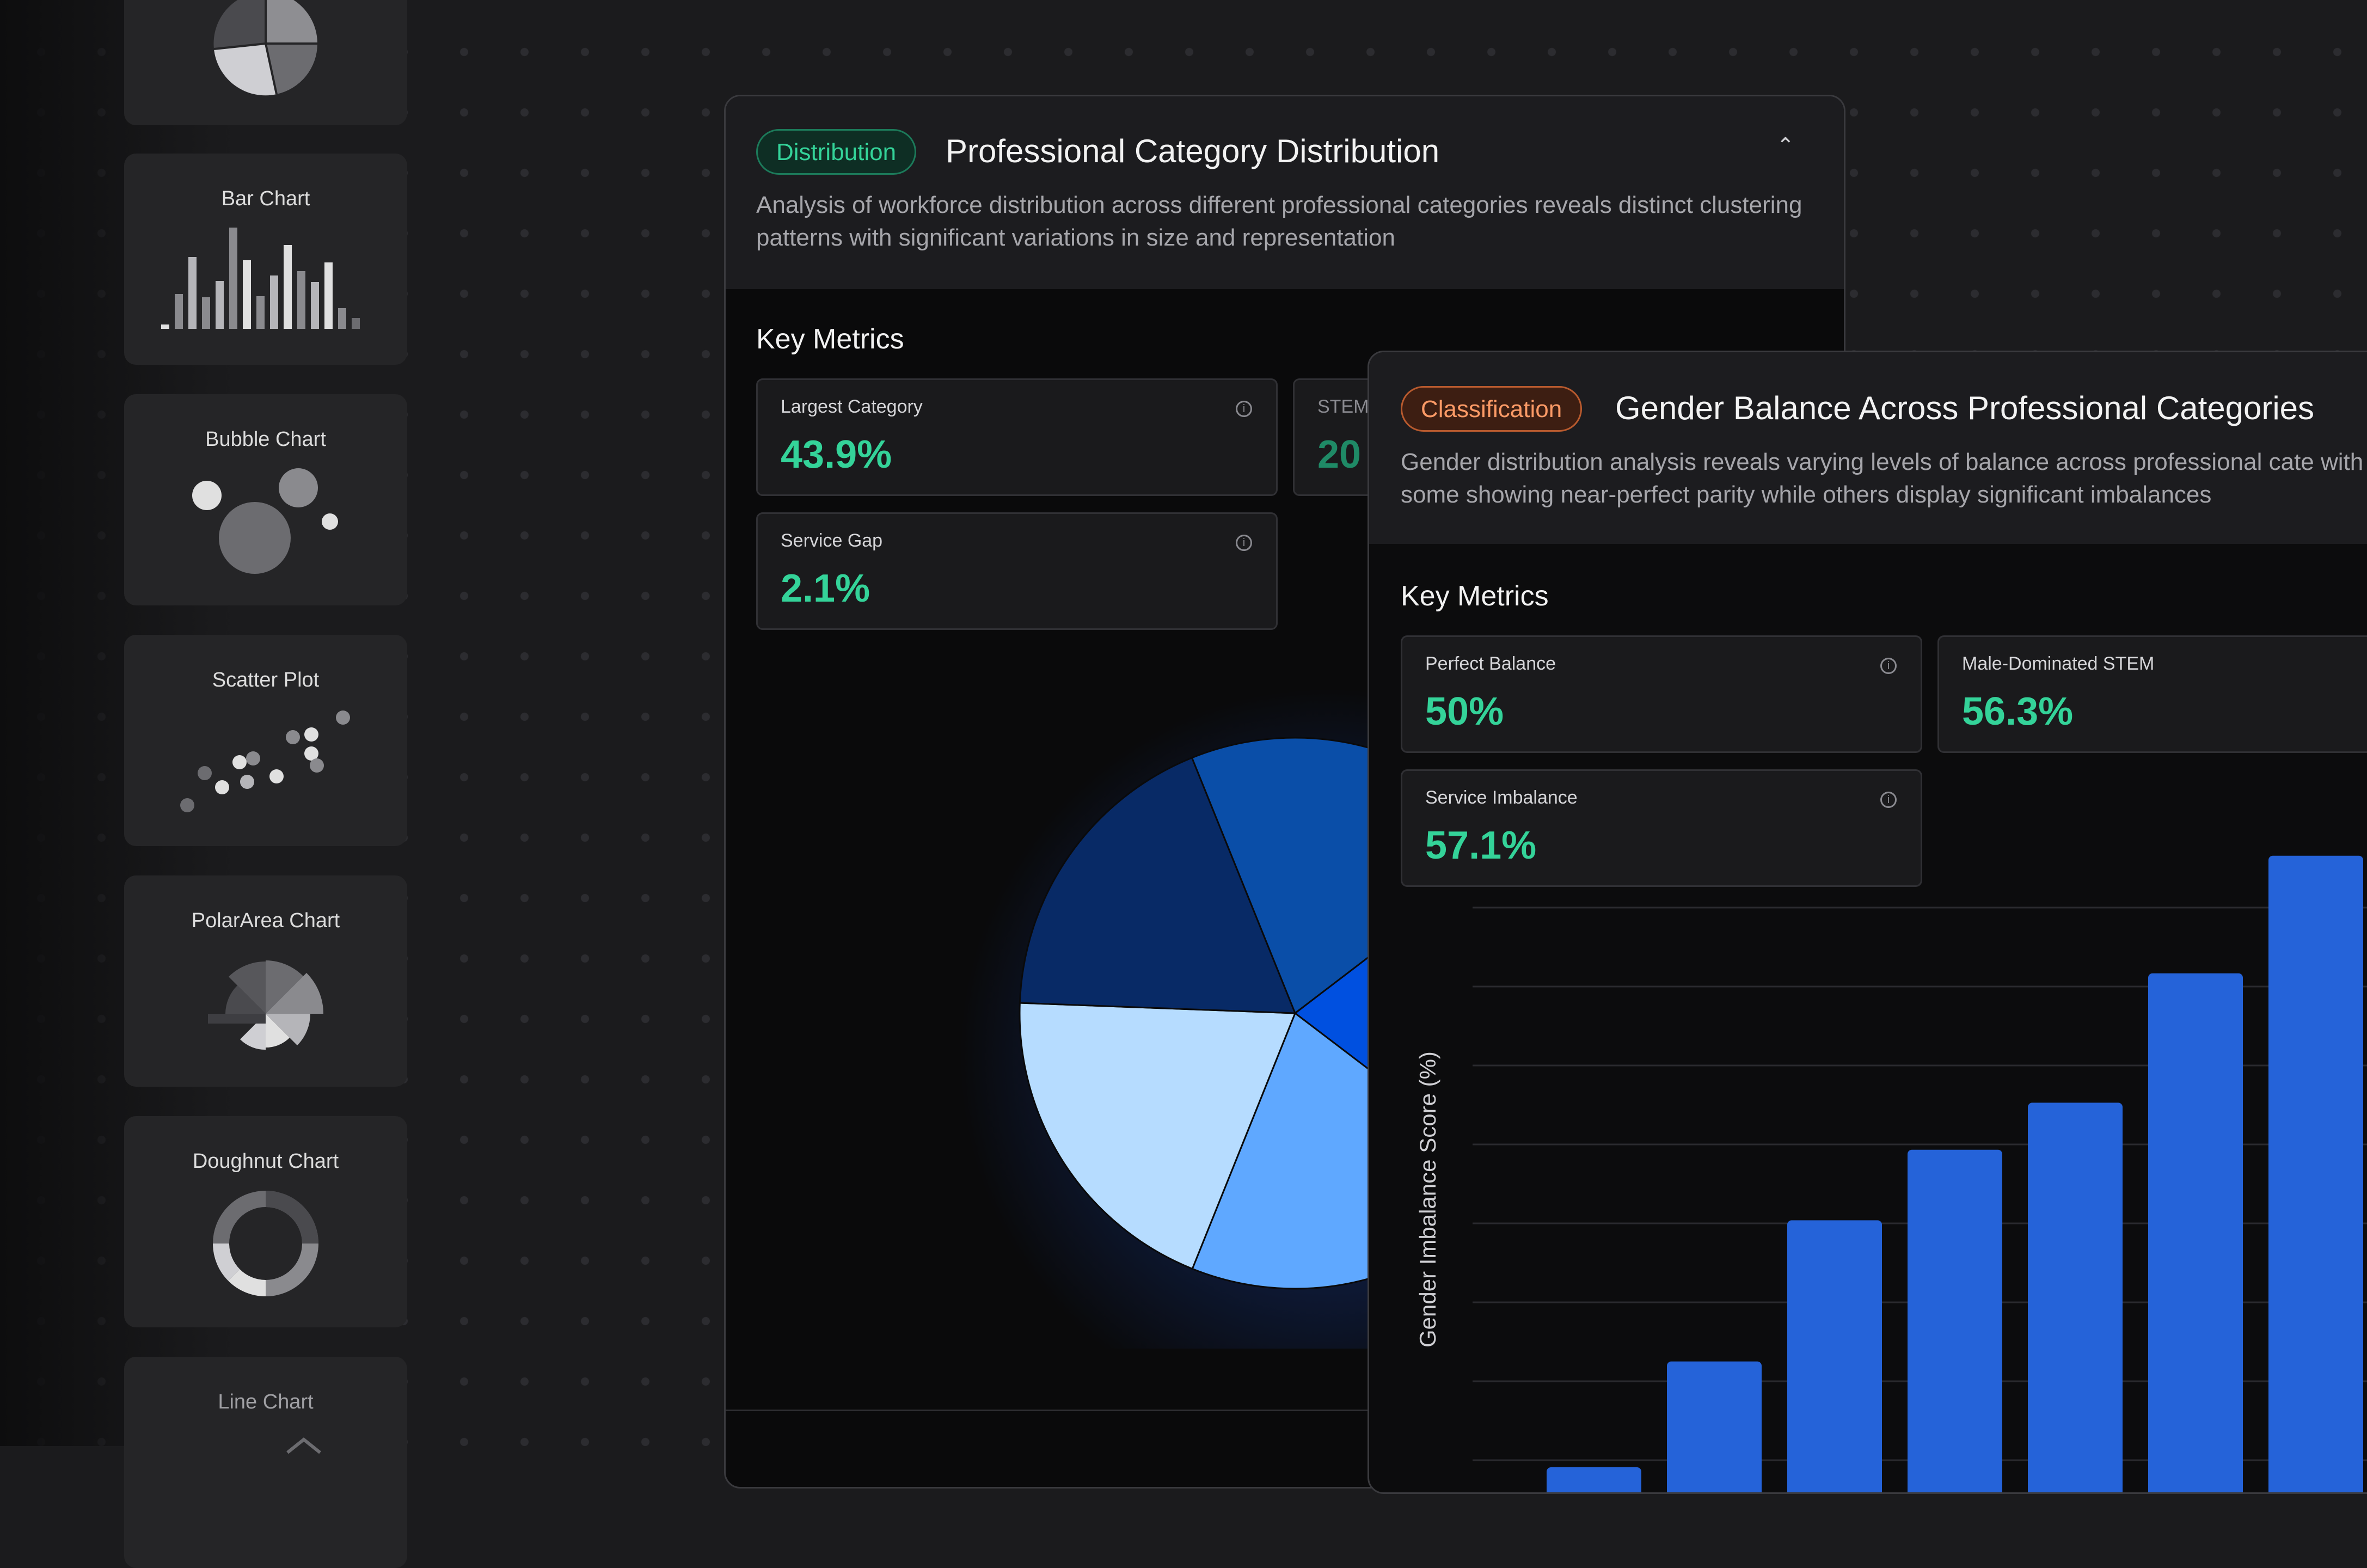 Image resolution: width=2367 pixels, height=1568 pixels. What do you see at coordinates (260, 278) in the screenshot?
I see `bar-chart-icon` at bounding box center [260, 278].